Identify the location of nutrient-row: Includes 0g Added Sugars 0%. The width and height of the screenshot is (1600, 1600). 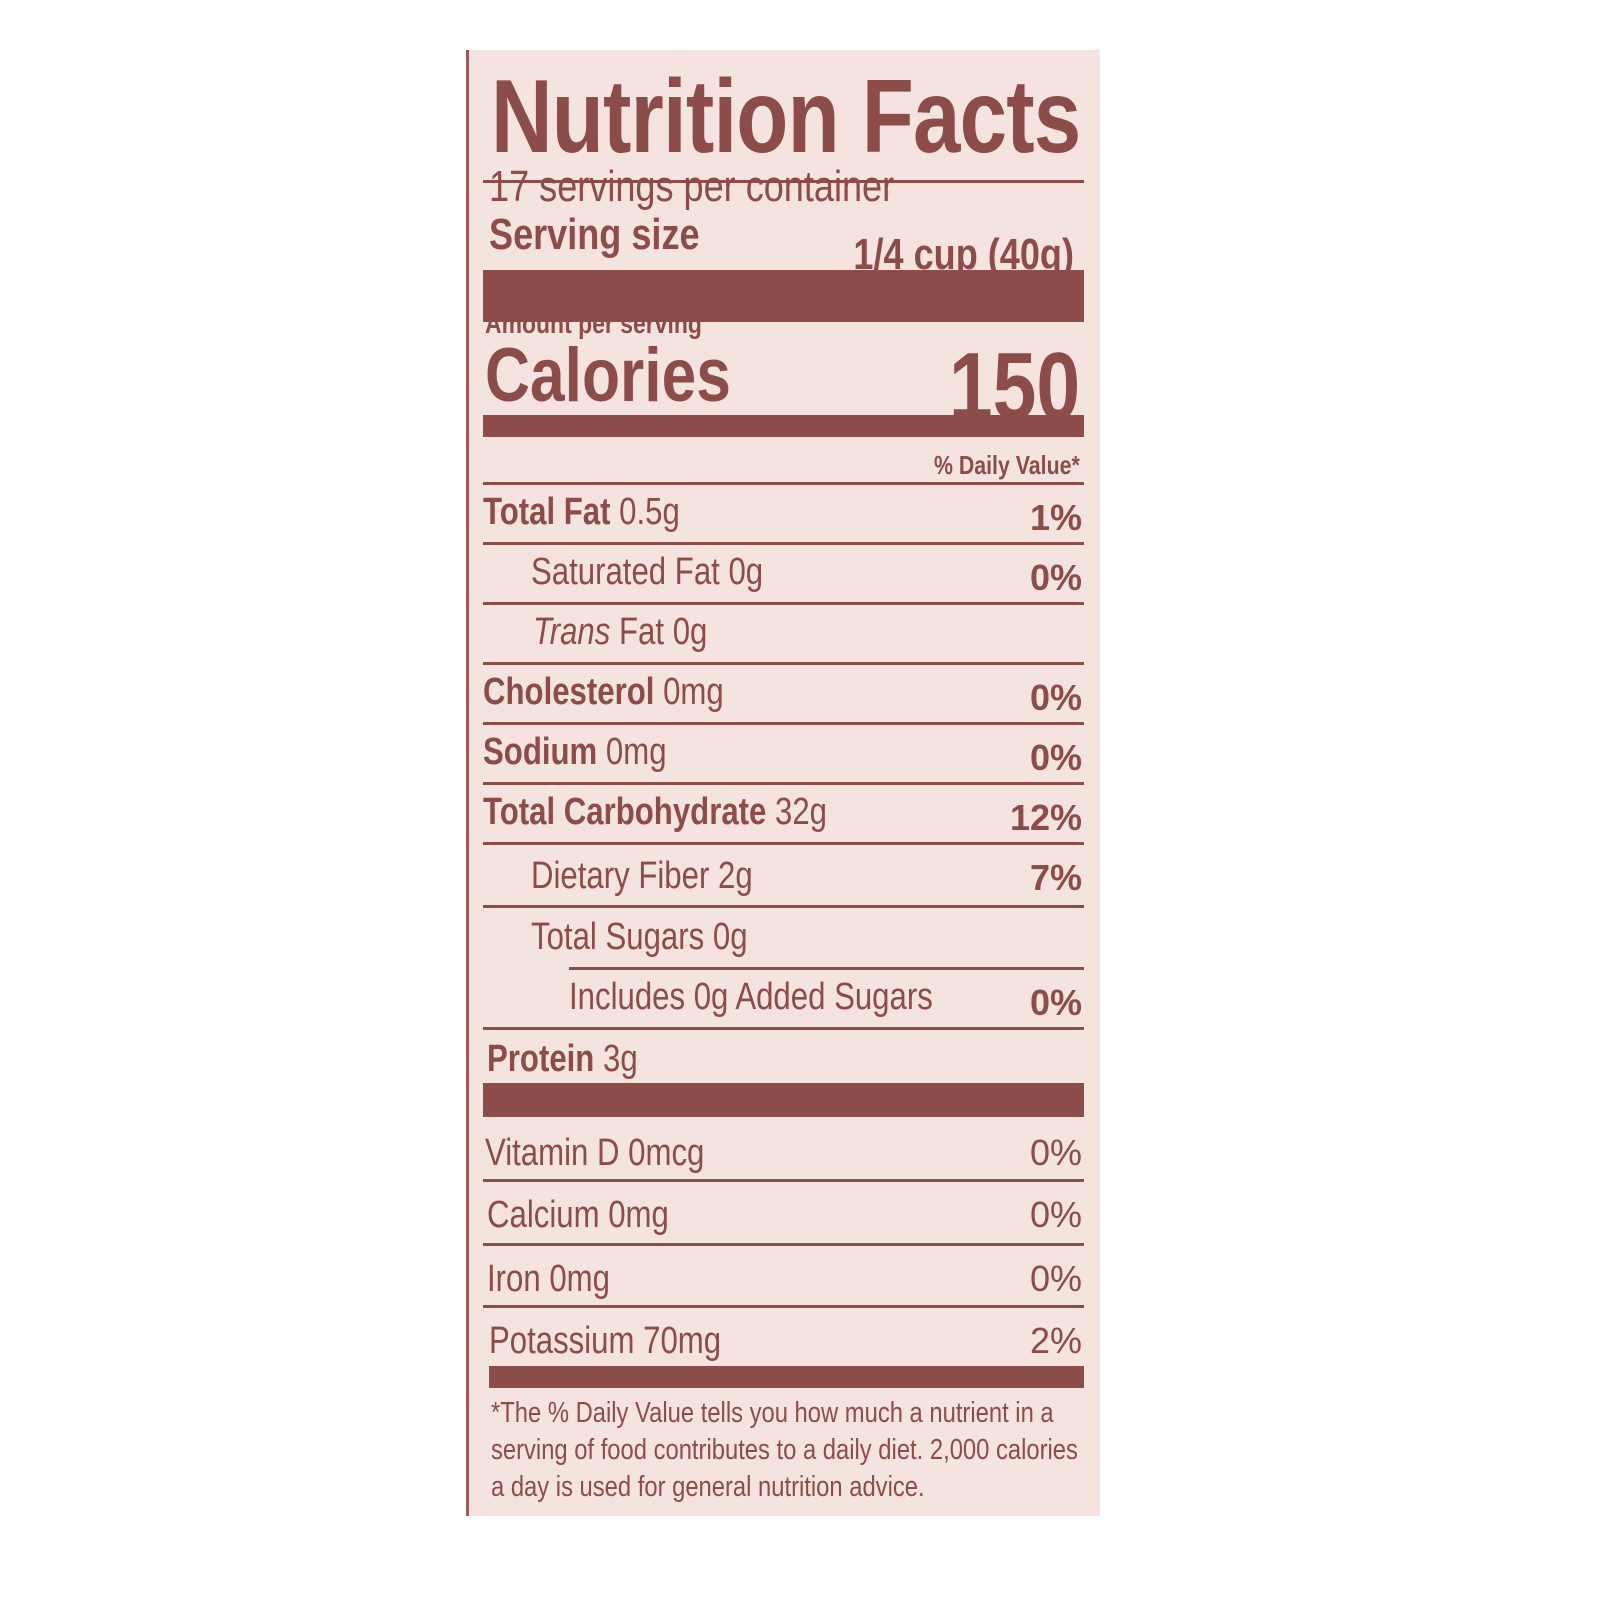
(783, 1000).